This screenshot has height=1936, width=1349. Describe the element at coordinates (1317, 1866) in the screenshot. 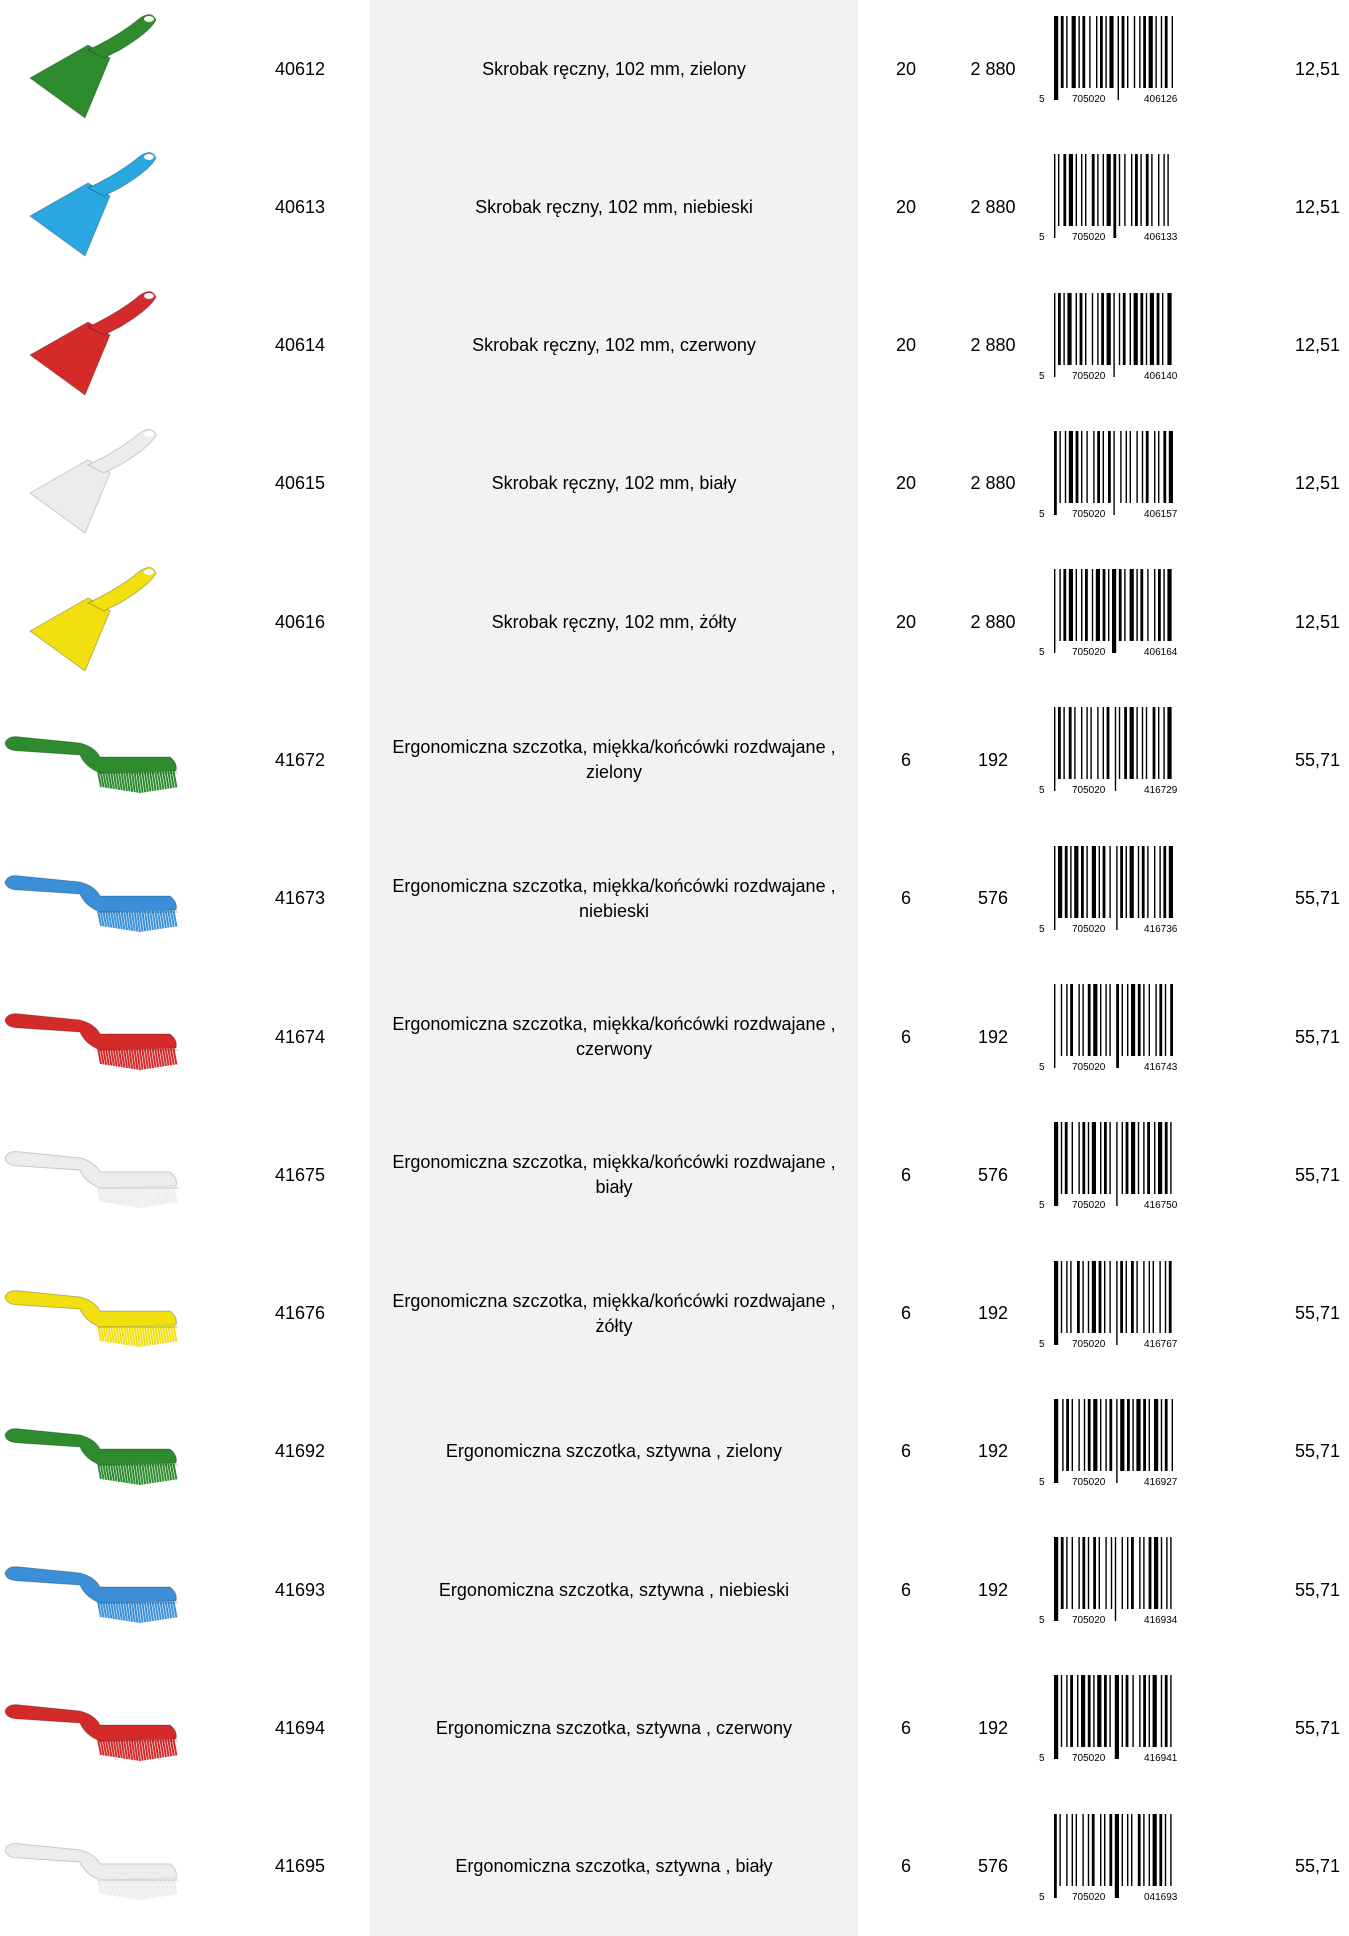

I see `price-text: 55,71` at that location.